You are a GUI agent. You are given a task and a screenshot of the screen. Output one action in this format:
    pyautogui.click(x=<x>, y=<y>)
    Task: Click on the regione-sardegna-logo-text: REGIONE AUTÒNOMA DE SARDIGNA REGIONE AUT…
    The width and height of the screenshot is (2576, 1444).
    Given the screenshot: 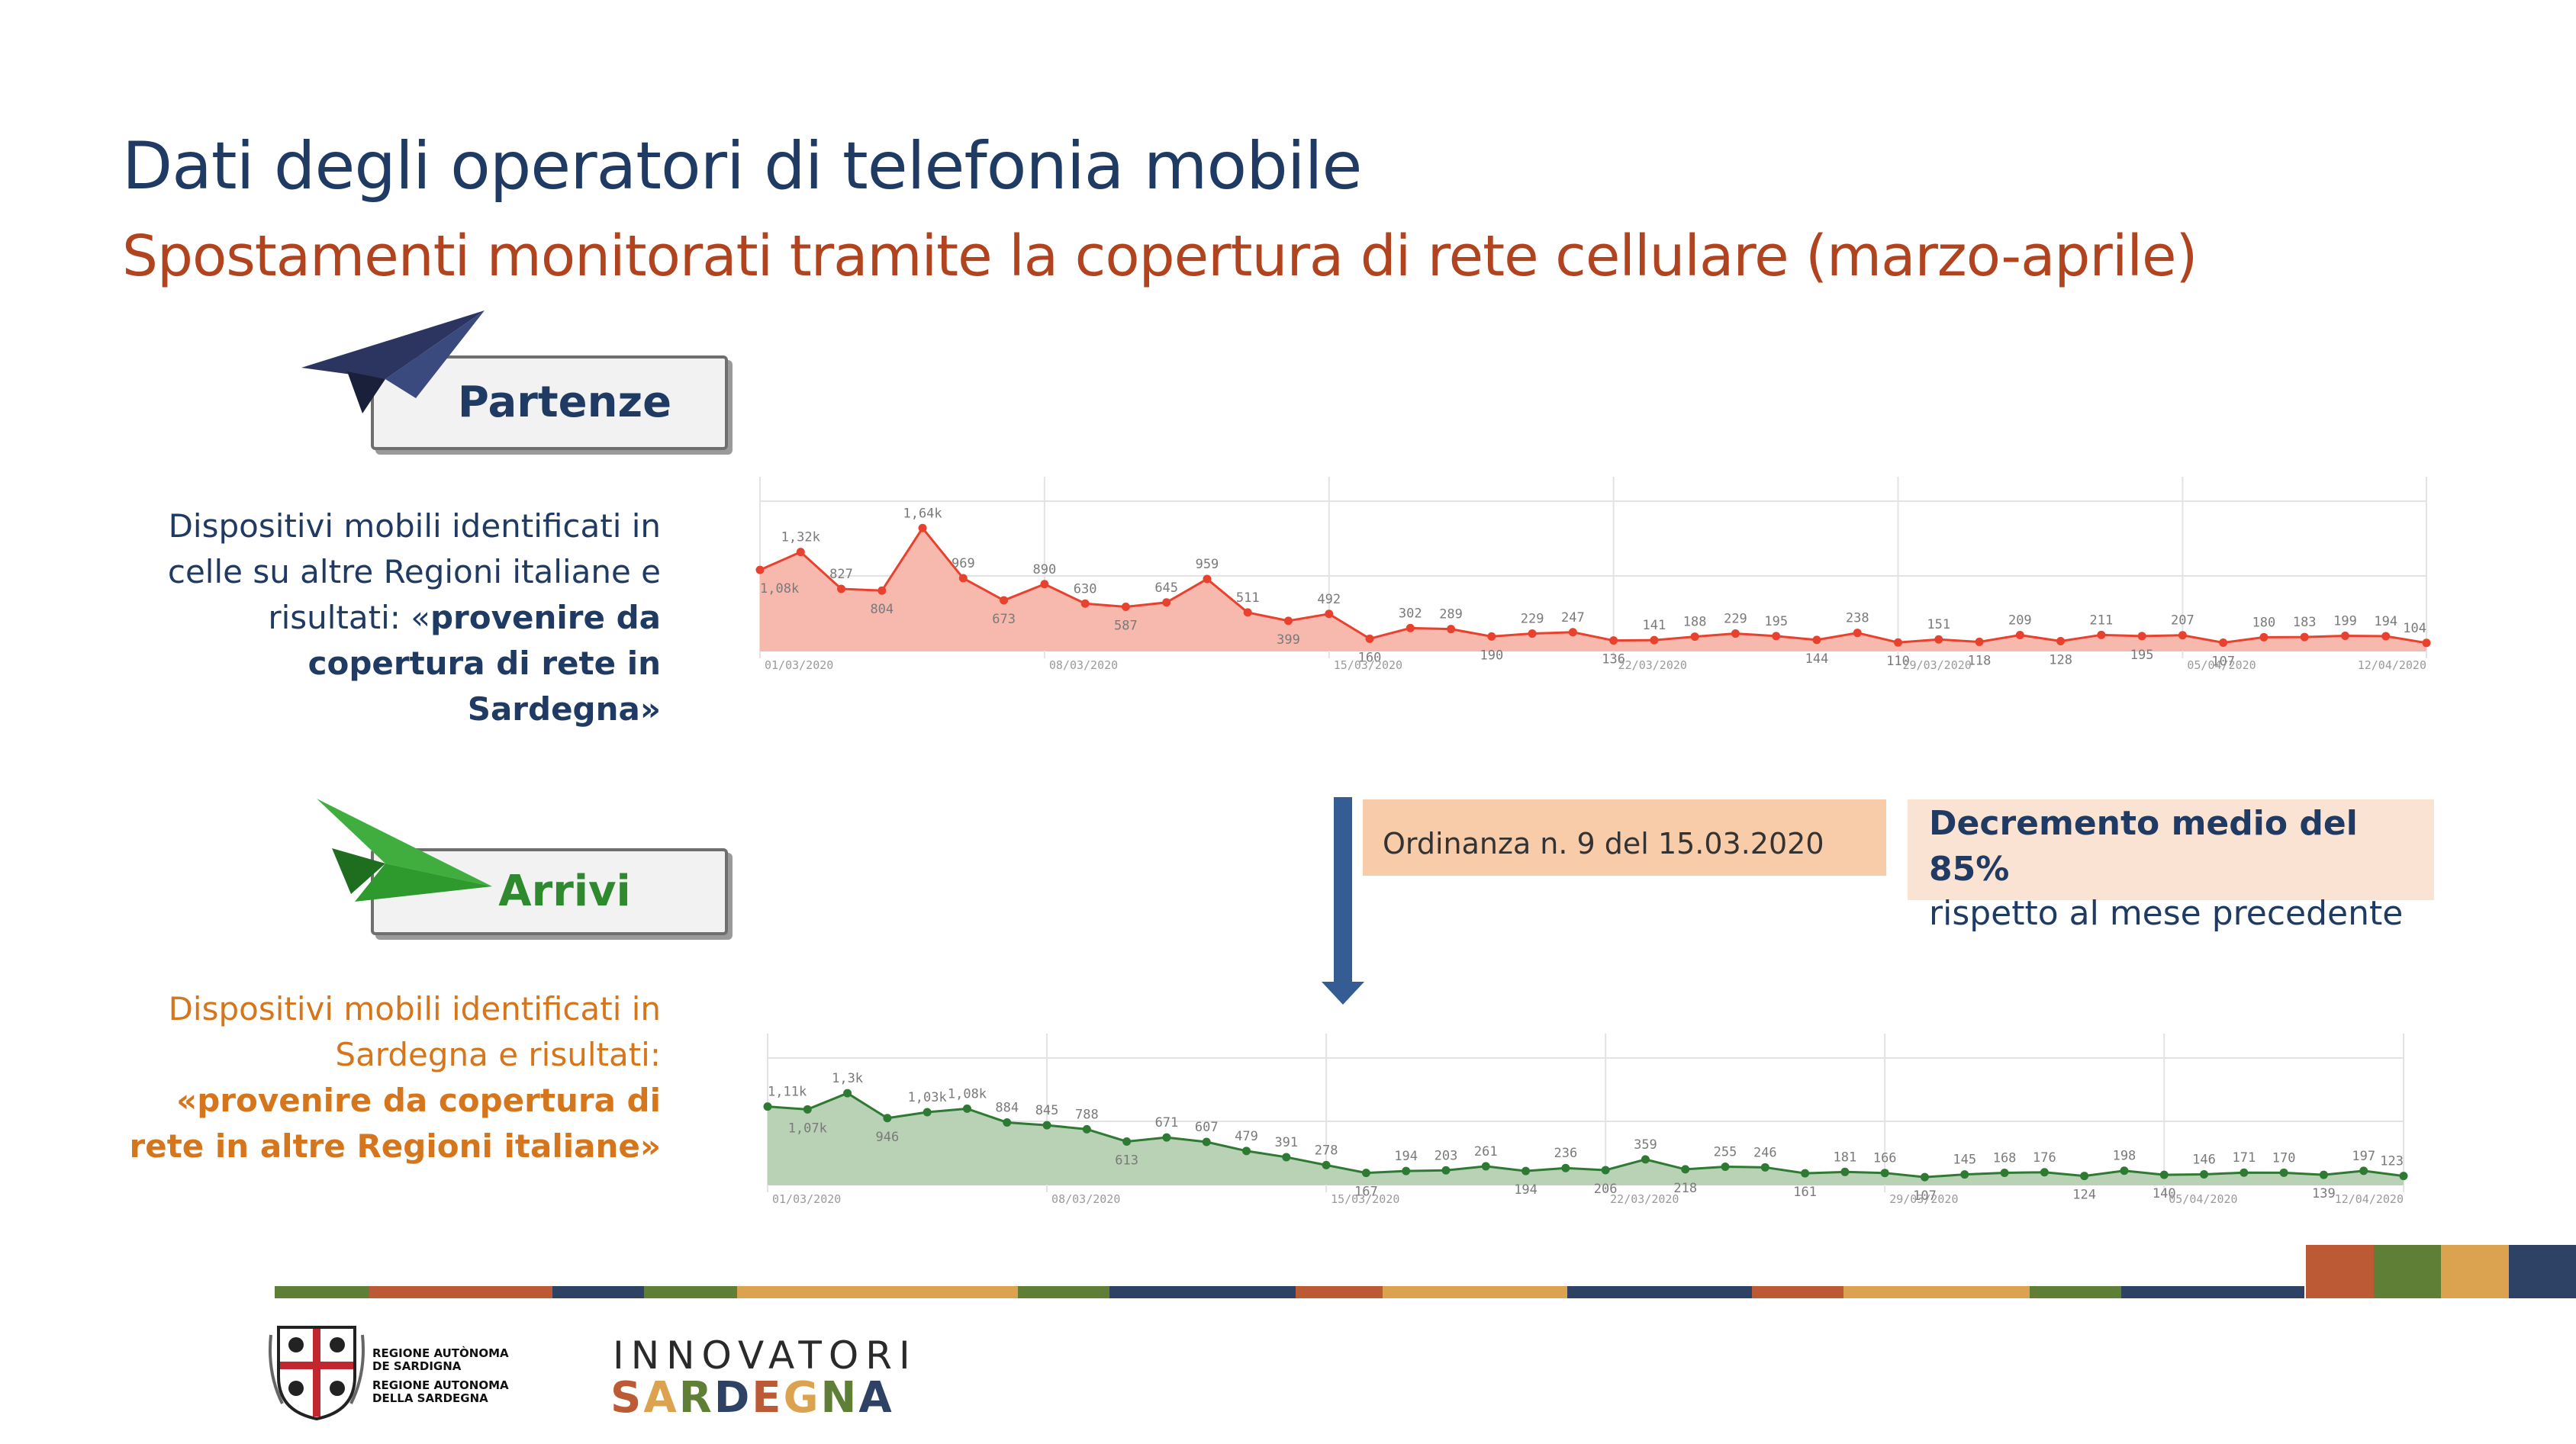 What is the action you would take?
    pyautogui.click(x=440, y=1376)
    